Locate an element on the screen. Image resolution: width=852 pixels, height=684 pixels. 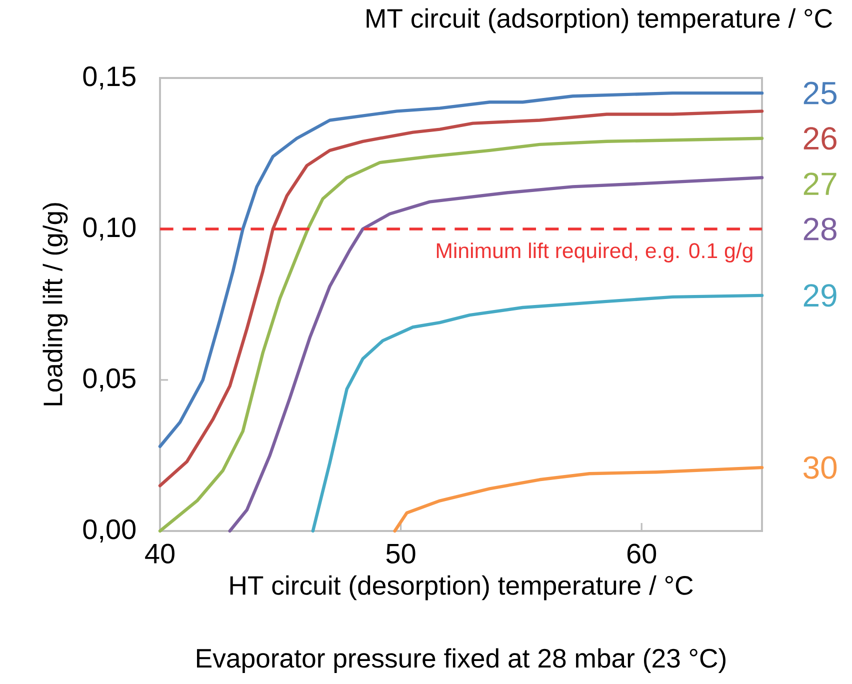
x-axis-title: HT circuit (desorption) temperature / °C is located at coordinates (461, 587).